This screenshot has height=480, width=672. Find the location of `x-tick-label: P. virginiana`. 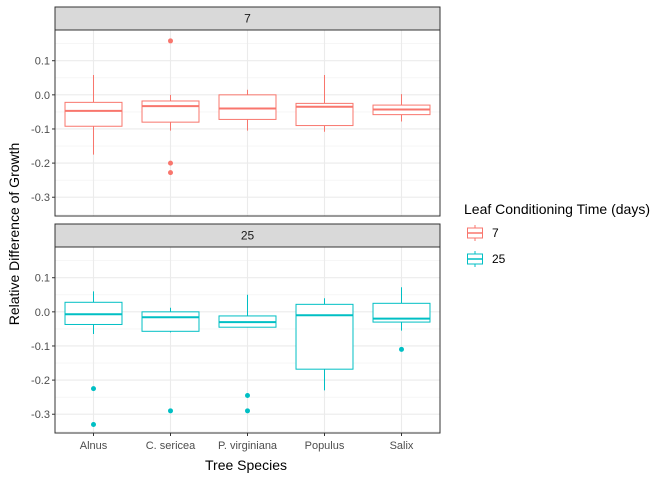

x-tick-label: P. virginiana is located at coordinates (248, 446).